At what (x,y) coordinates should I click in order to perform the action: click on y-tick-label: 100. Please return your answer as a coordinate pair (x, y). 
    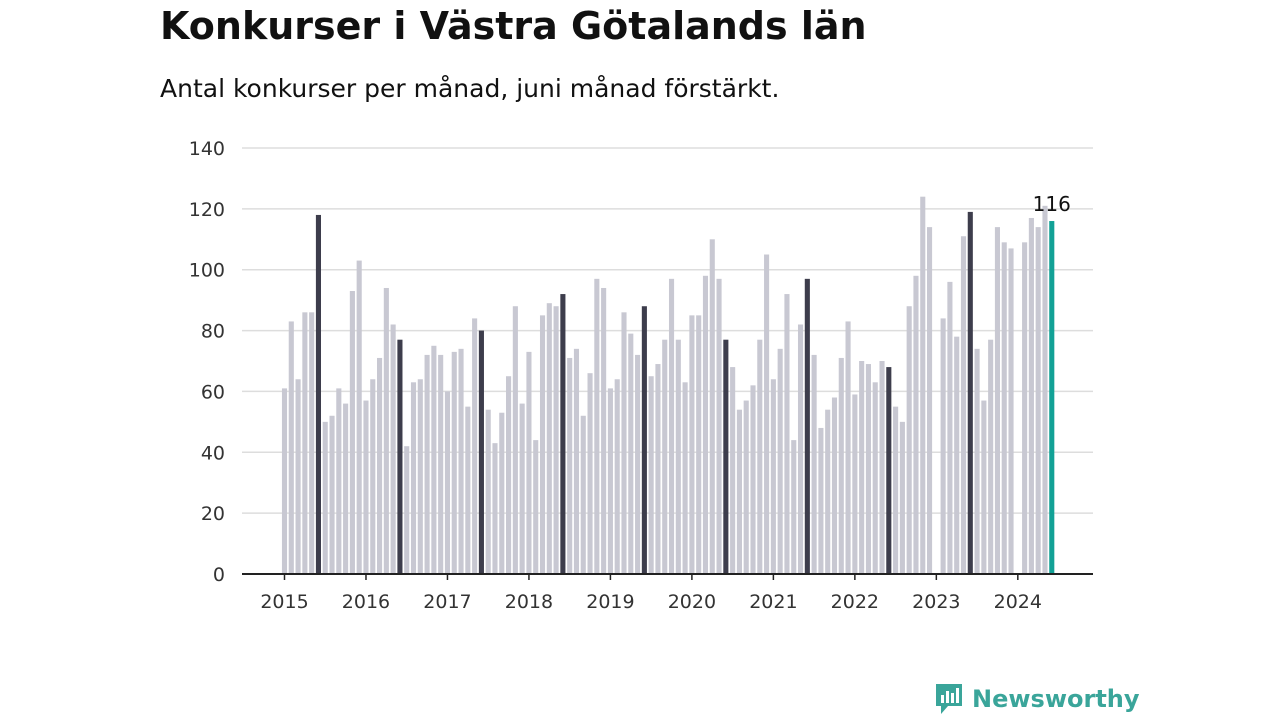
    Looking at the image, I should click on (207, 271).